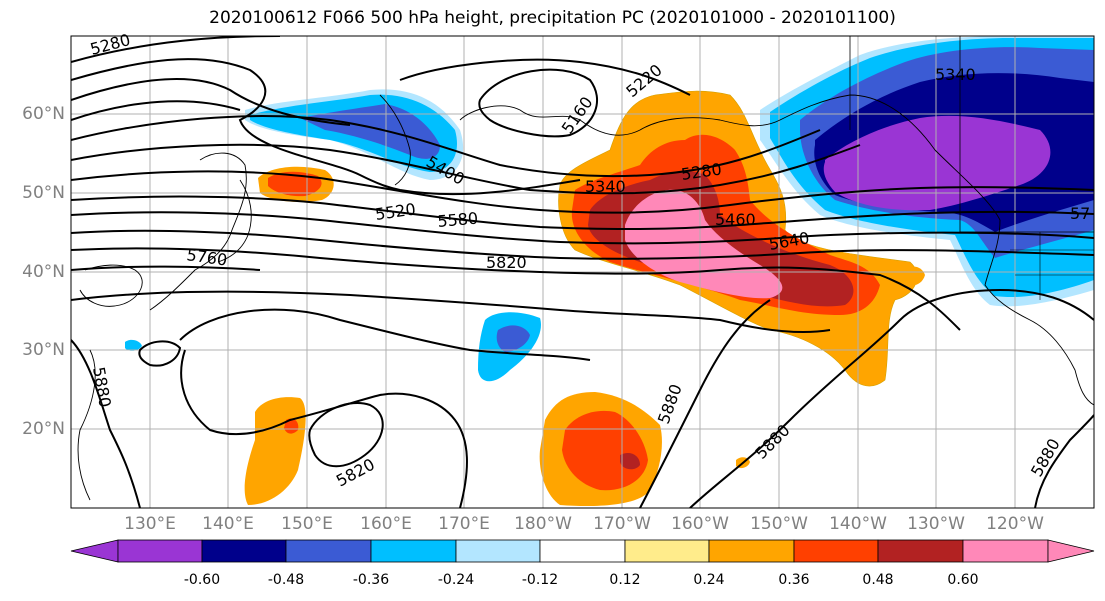  Describe the element at coordinates (1080, 213) in the screenshot. I see `contour-label: 57` at that location.